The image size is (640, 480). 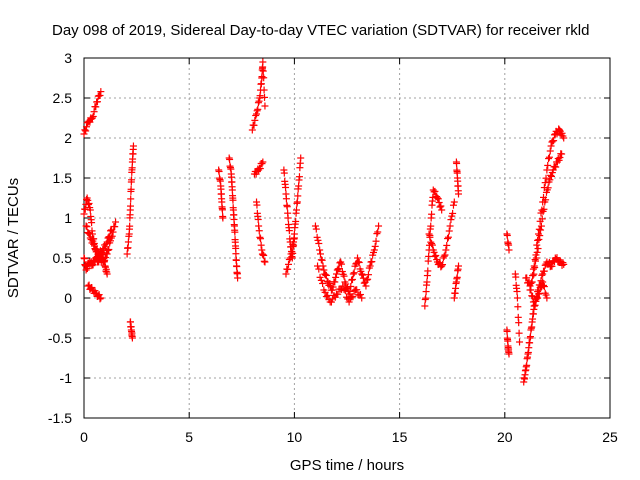 What do you see at coordinates (610, 437) in the screenshot?
I see `x-tick-label: 25` at bounding box center [610, 437].